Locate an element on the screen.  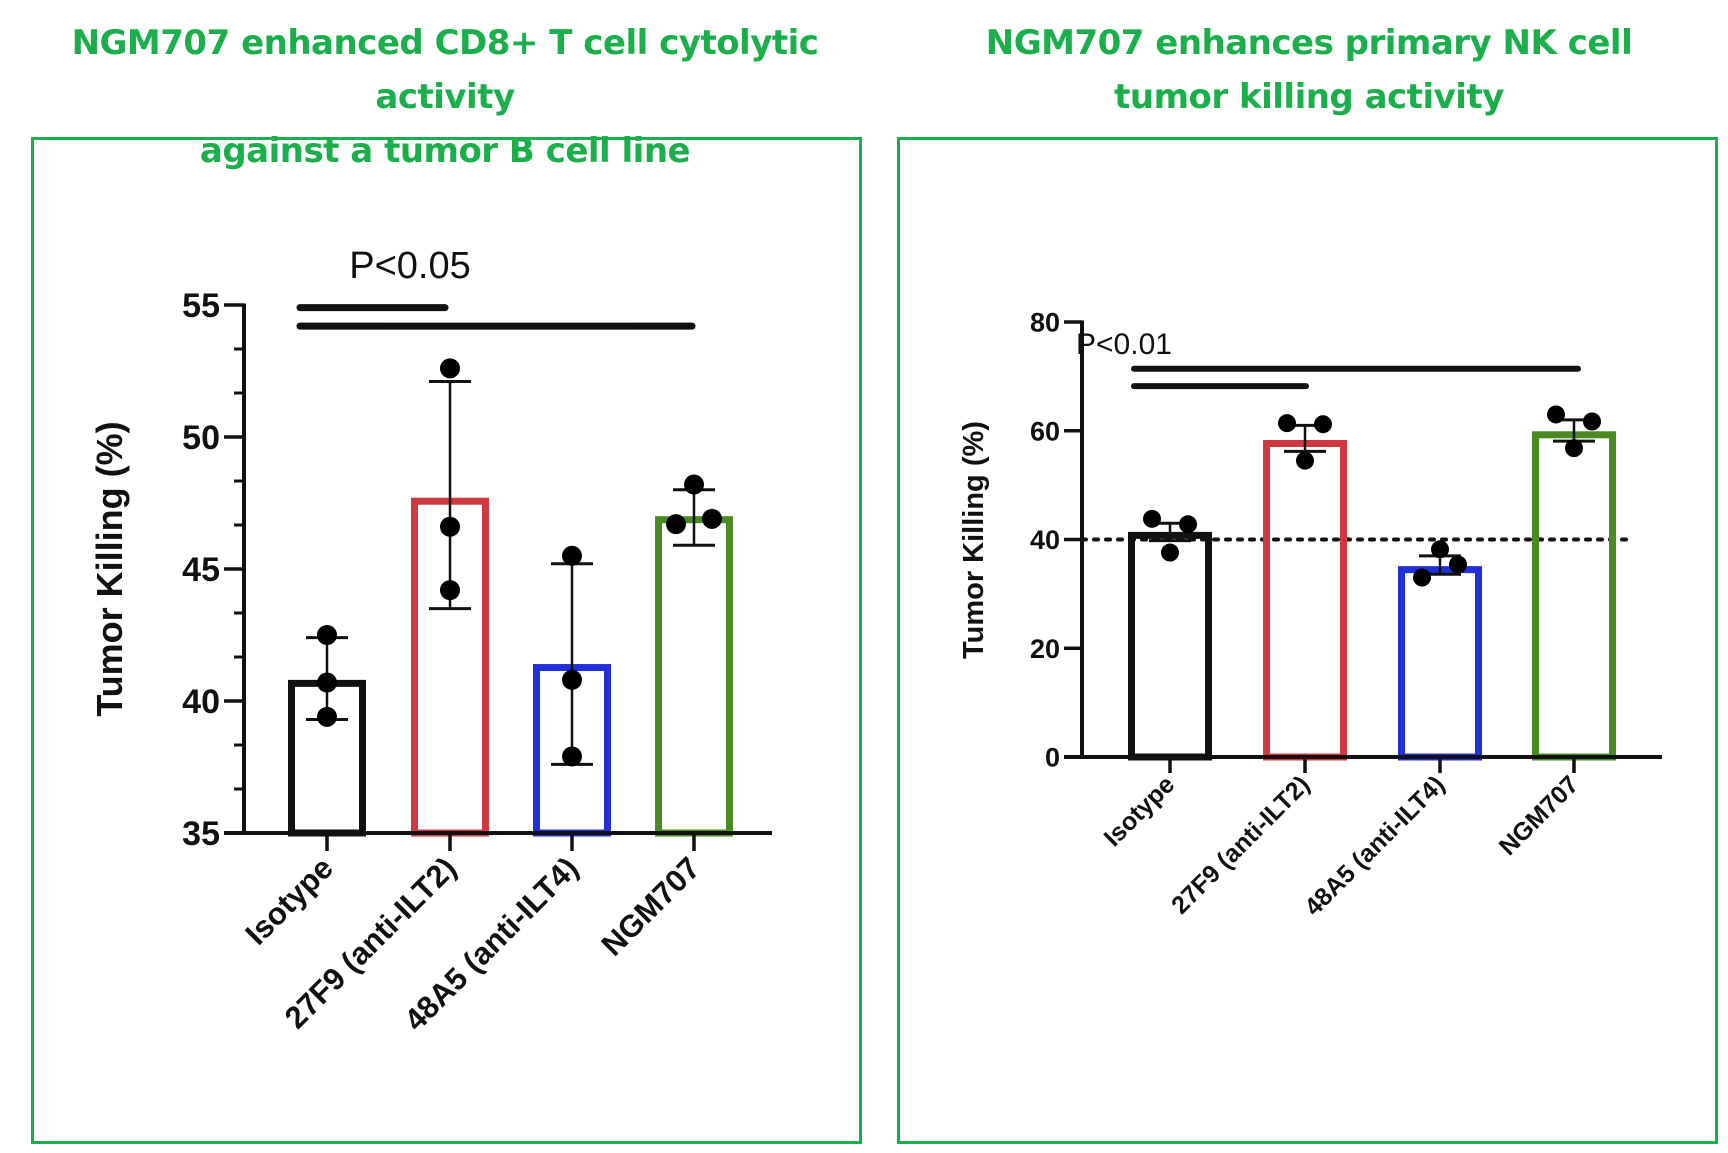
x-category-label-1: 27F9 (anti-ILT2) is located at coordinates (1240, 844).